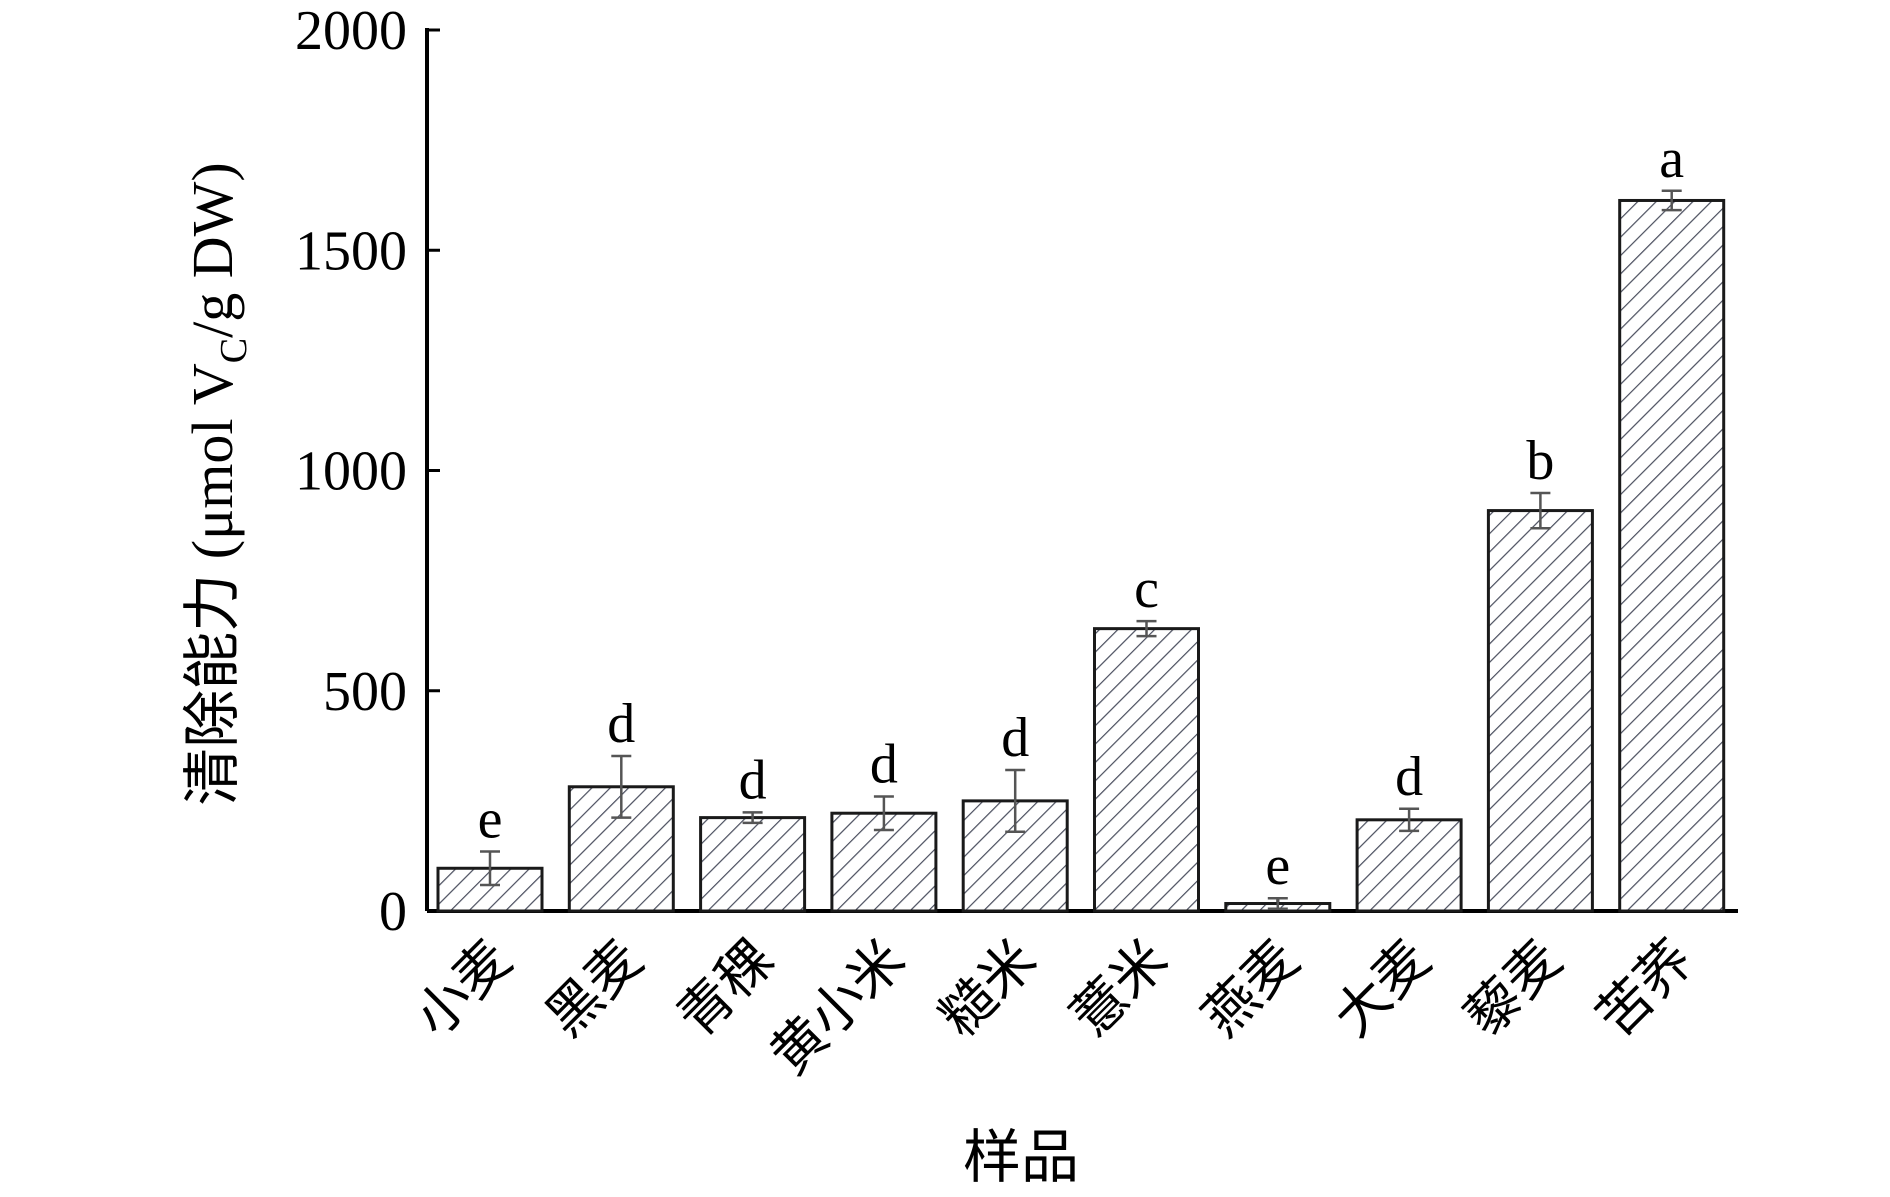  I want to click on x-axis-title: 样品, so click(1021, 1157).